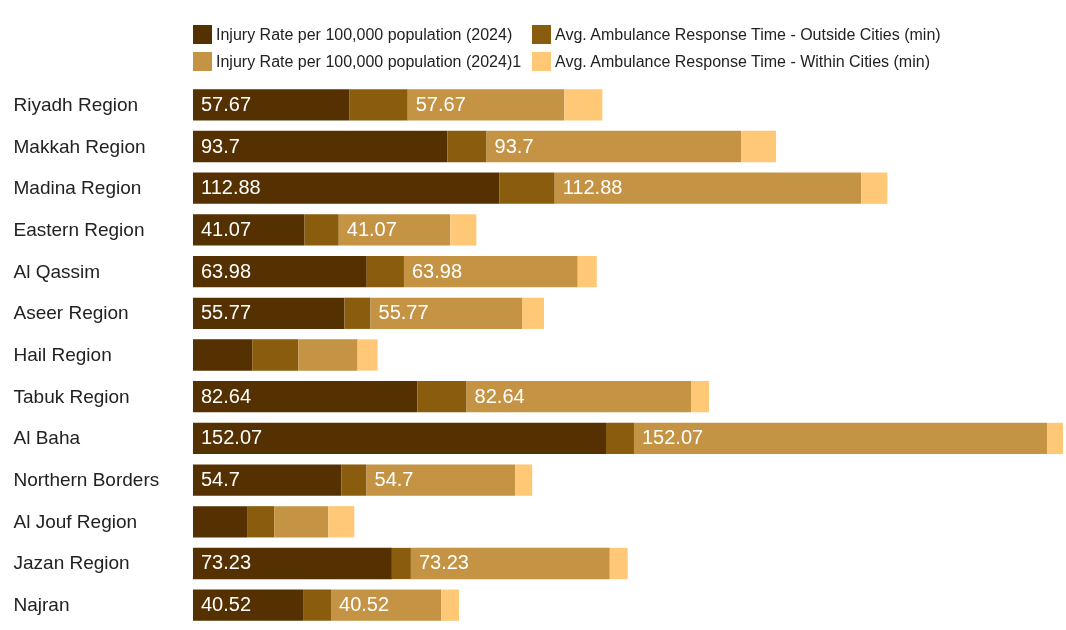 The image size is (1066, 630). I want to click on legend-label: Injury Rate per 100,000 population (2024)1, so click(369, 61).